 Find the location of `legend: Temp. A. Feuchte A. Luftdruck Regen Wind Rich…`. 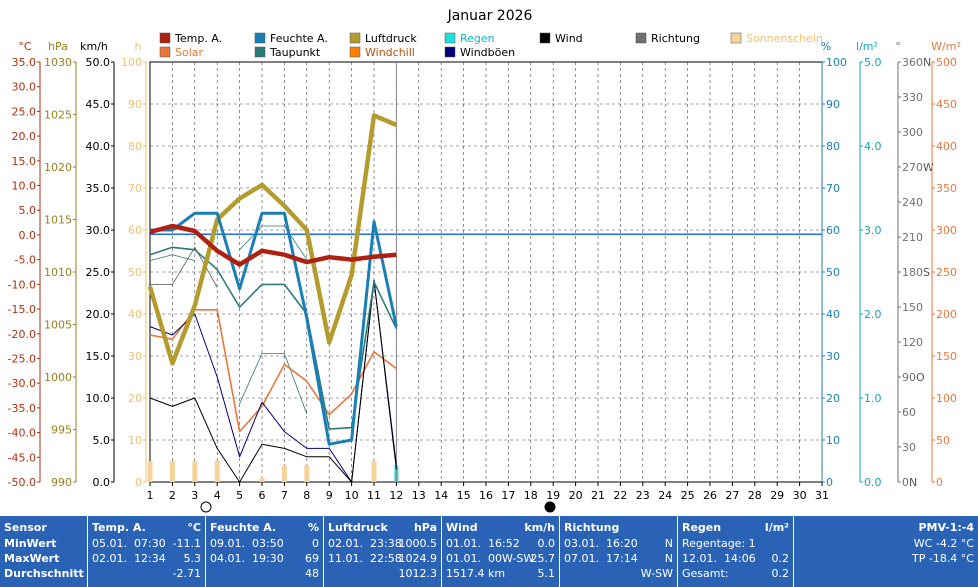

legend: Temp. A. Feuchte A. Luftdruck Regen Wind Rich… is located at coordinates (491, 45).